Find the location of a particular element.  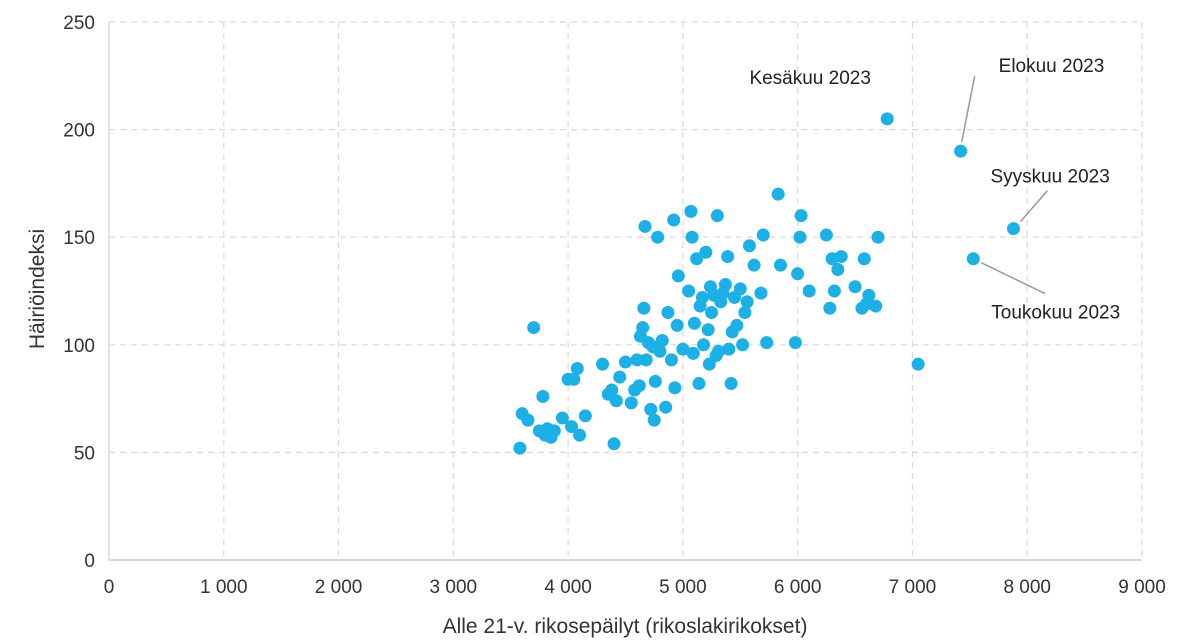

y-tick-label: 0 is located at coordinates (89, 561).